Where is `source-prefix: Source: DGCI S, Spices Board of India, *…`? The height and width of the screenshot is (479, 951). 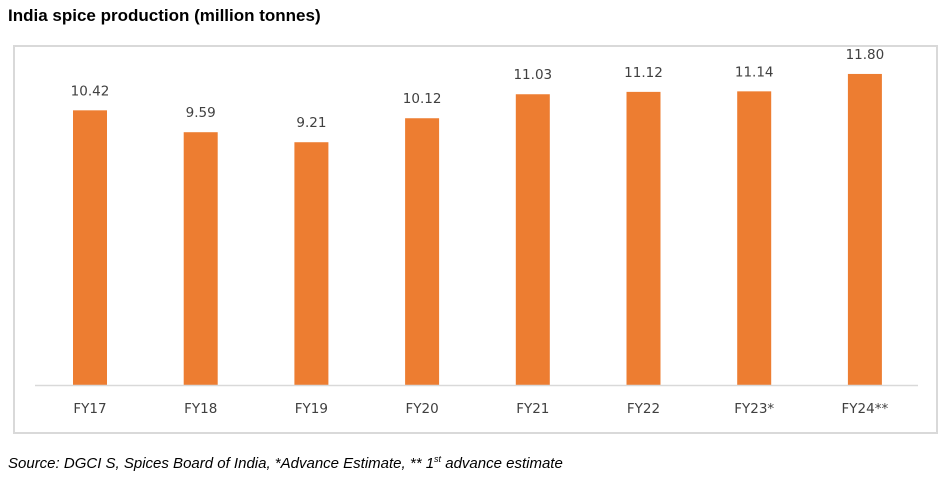 source-prefix: Source: DGCI S, Spices Board of India, *… is located at coordinates (221, 463).